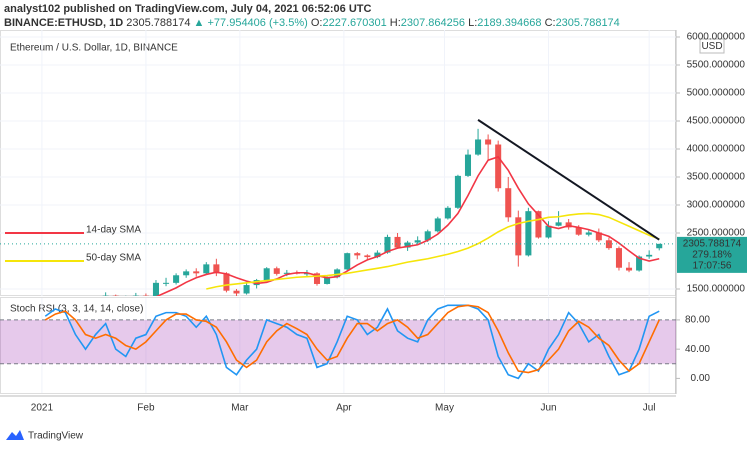 This screenshot has width=750, height=450. Describe the element at coordinates (716, 149) in the screenshot. I see `y-tick-label: 4000.000000` at that location.